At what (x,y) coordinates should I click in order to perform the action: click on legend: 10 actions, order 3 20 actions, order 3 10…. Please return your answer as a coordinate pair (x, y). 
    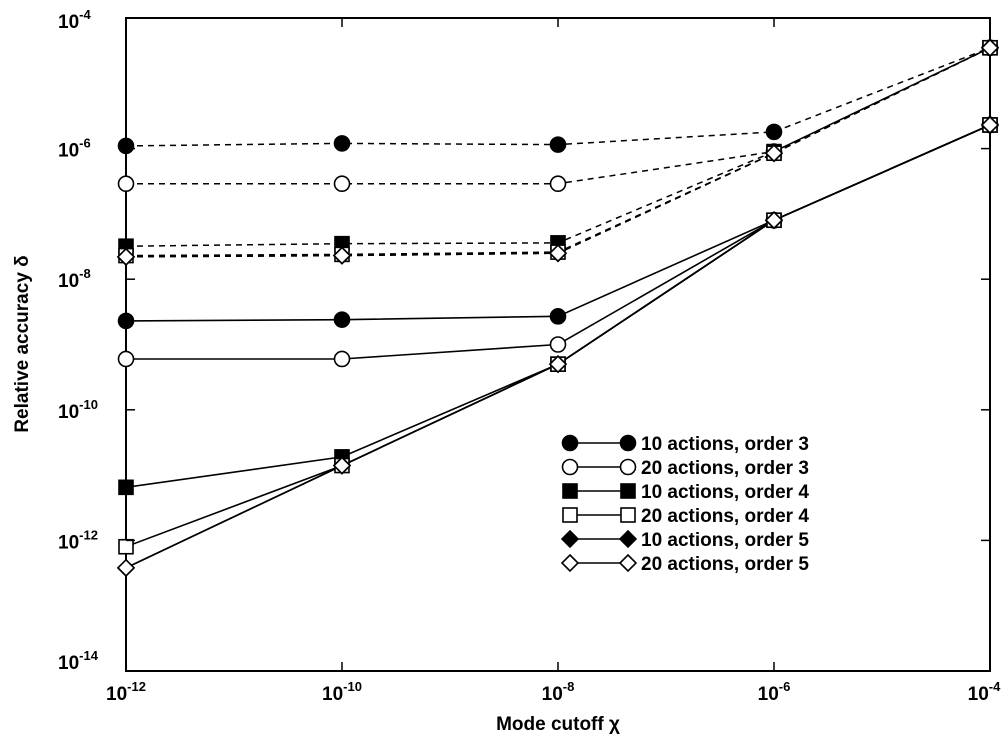
    Looking at the image, I should click on (684, 504).